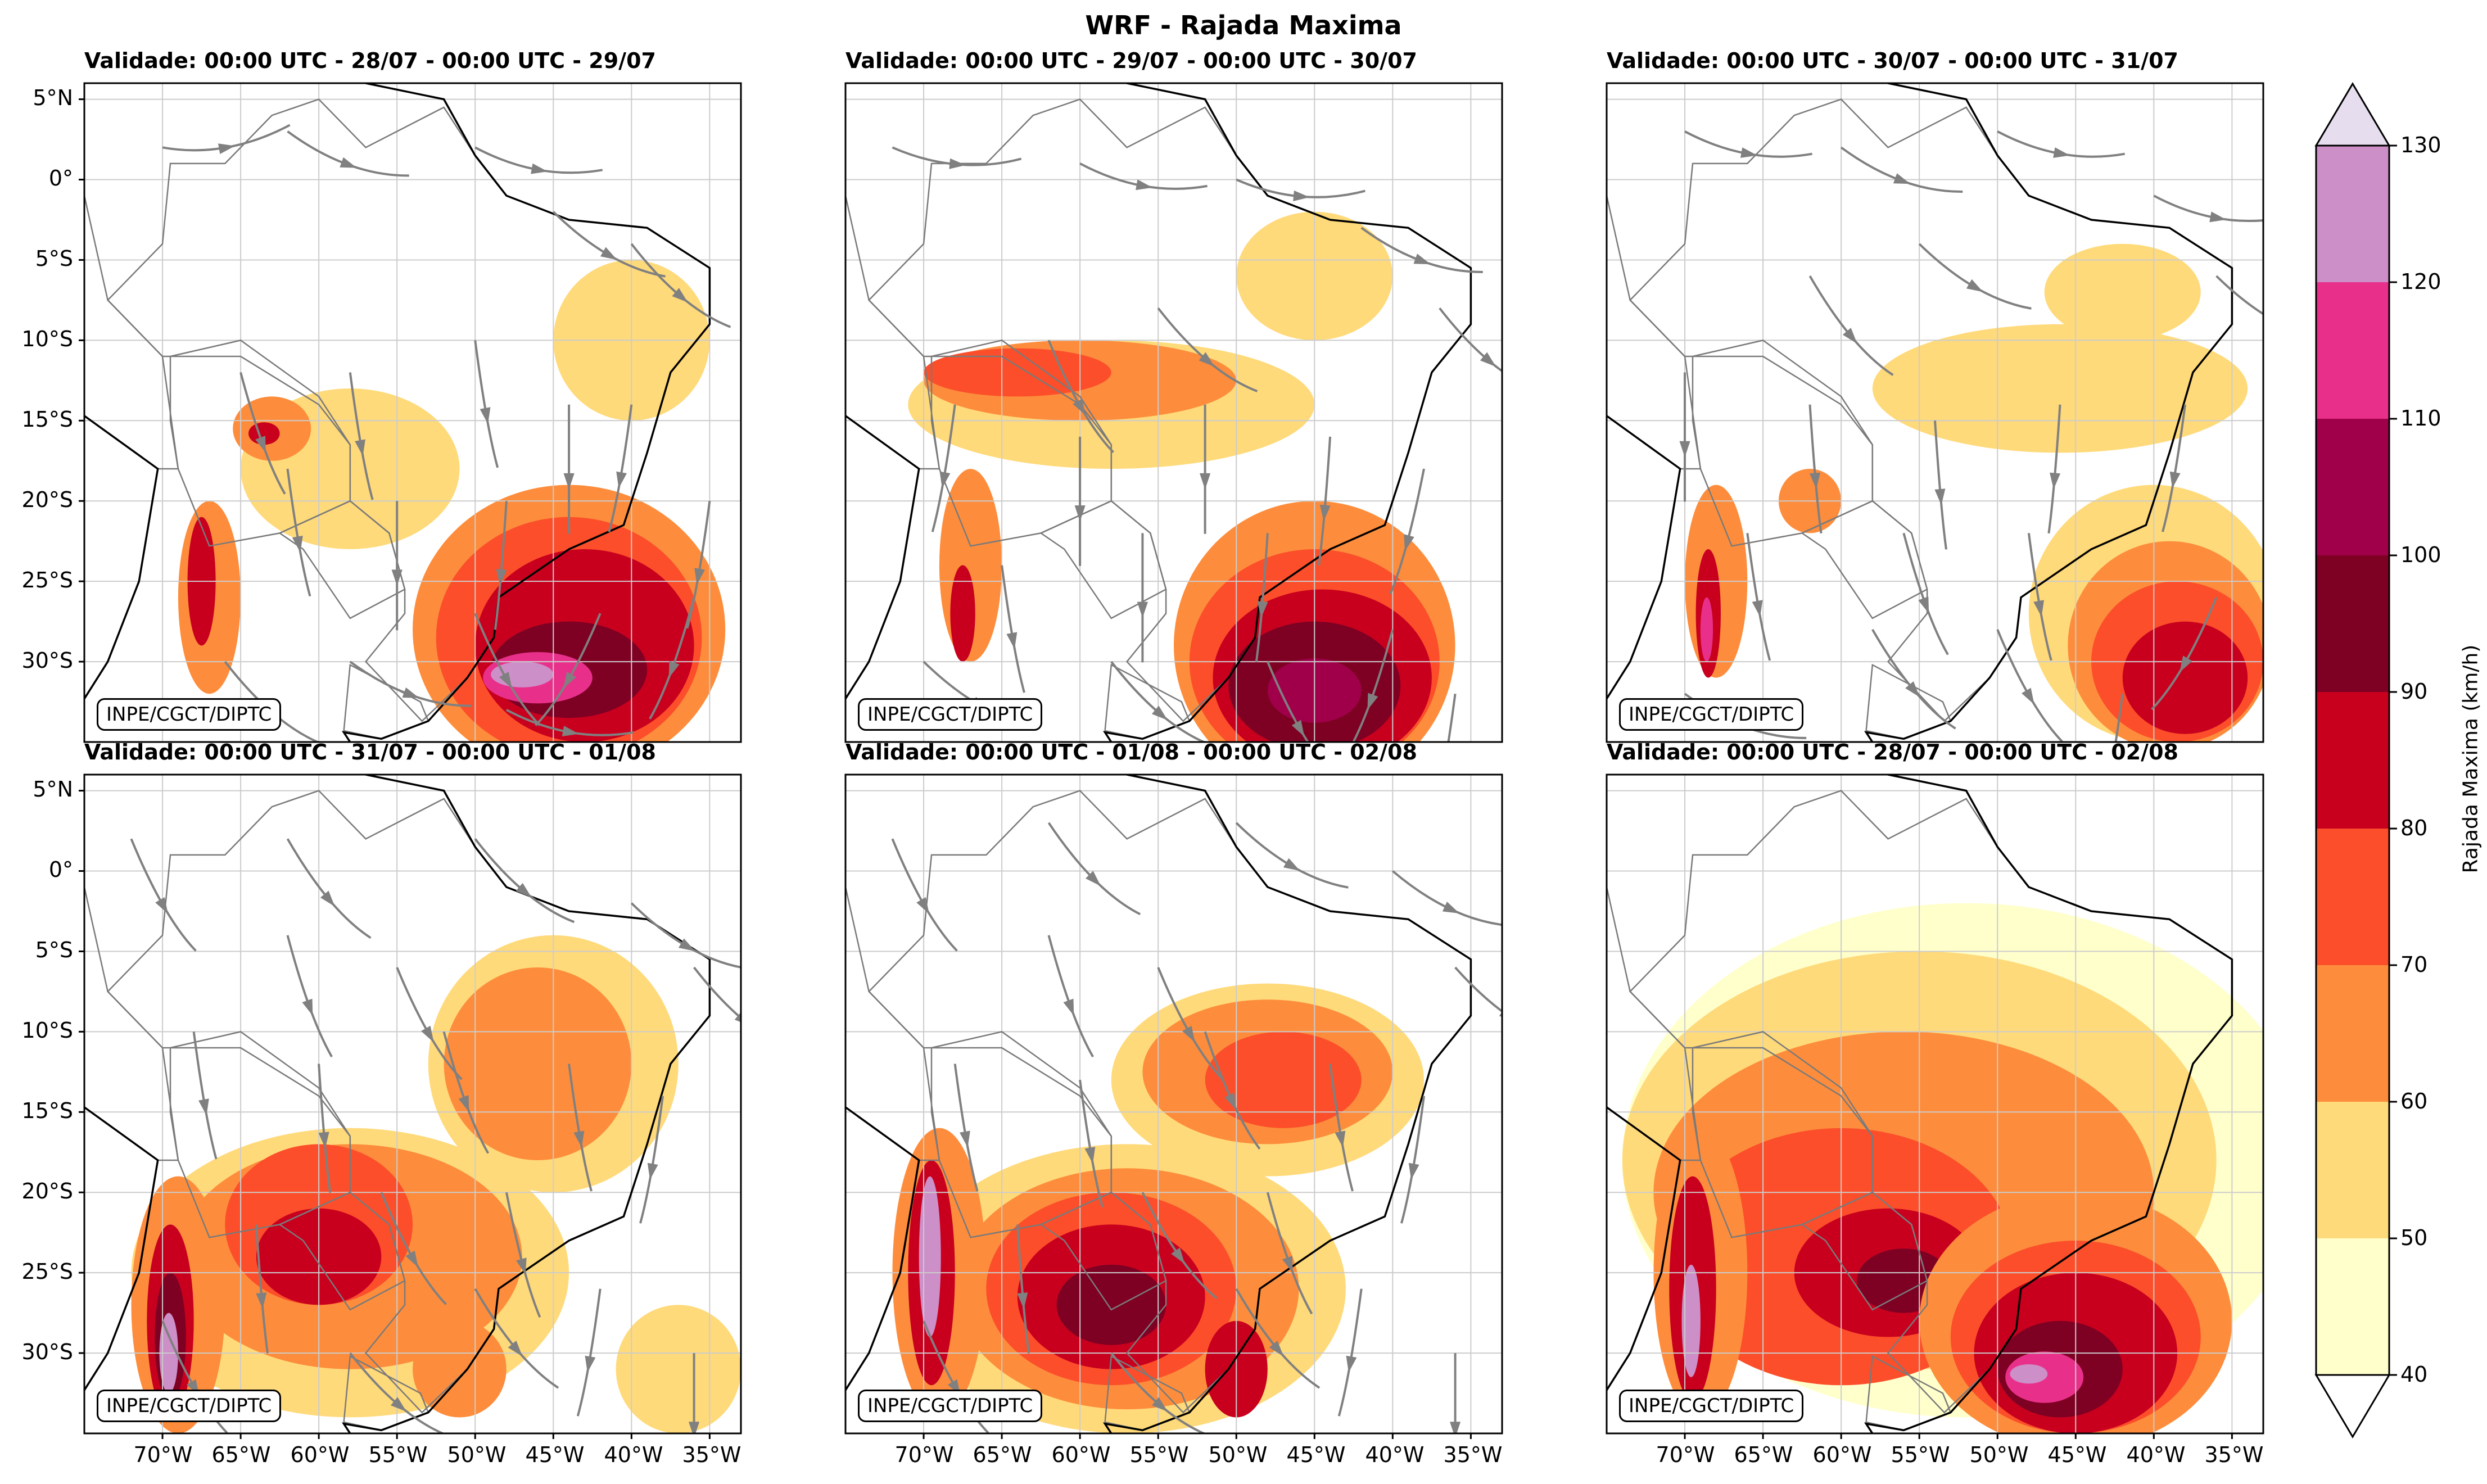  I want to click on lon-label-40w-p4: 40°W, so click(633, 1454).